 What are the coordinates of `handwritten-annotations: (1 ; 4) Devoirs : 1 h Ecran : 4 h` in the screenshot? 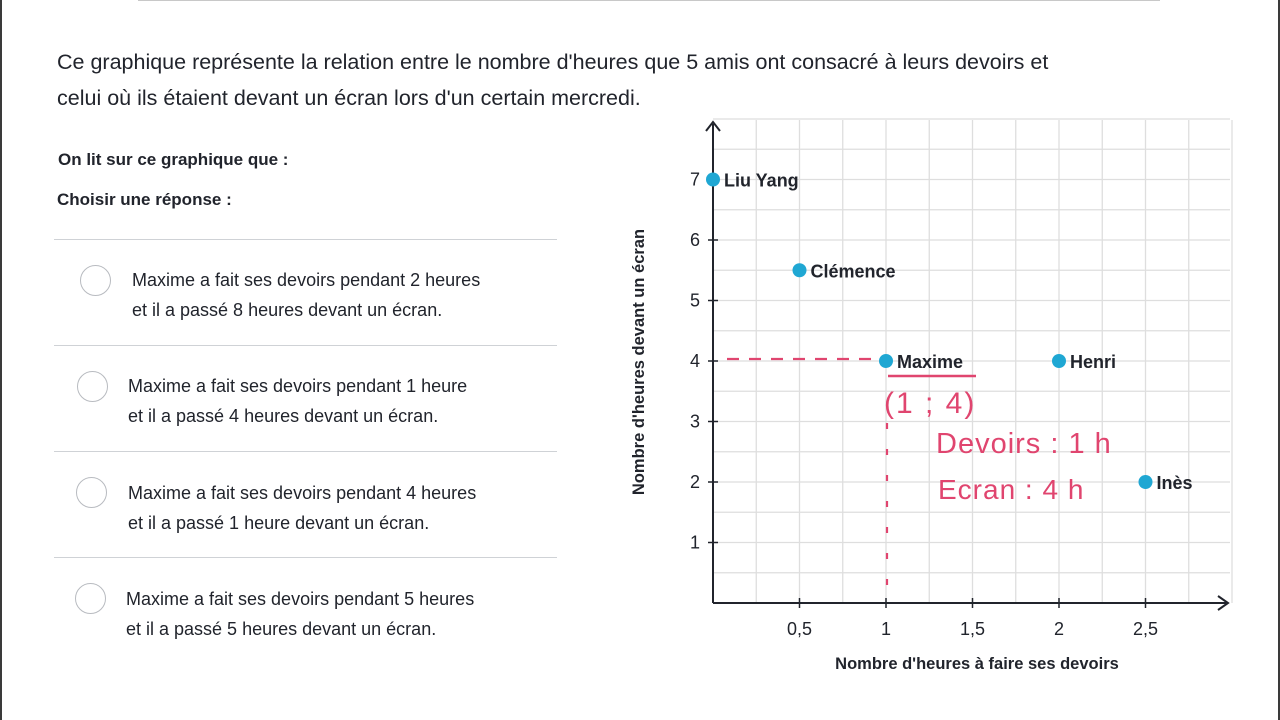 It's located at (919, 478).